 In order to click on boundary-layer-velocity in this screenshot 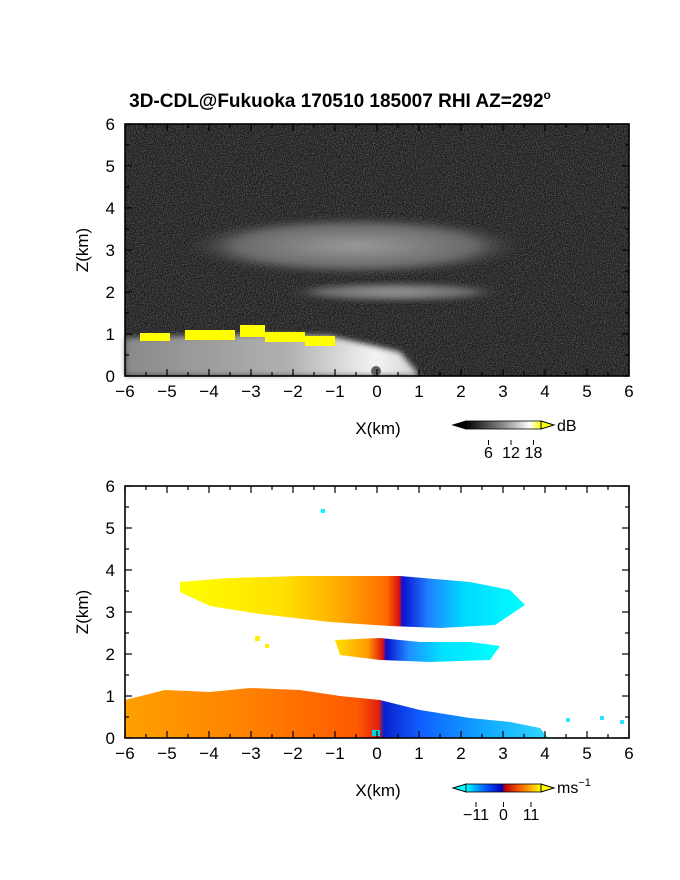, I will do `click(336, 713)`.